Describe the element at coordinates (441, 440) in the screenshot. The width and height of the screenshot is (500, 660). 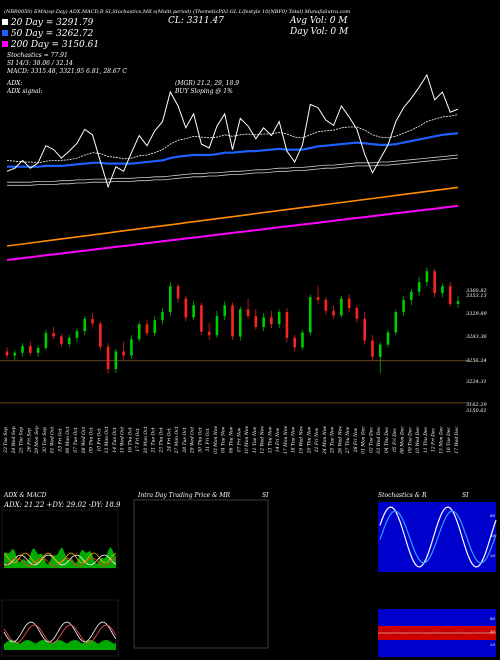
I see `date-label-56: 15 Mon Dec` at that location.